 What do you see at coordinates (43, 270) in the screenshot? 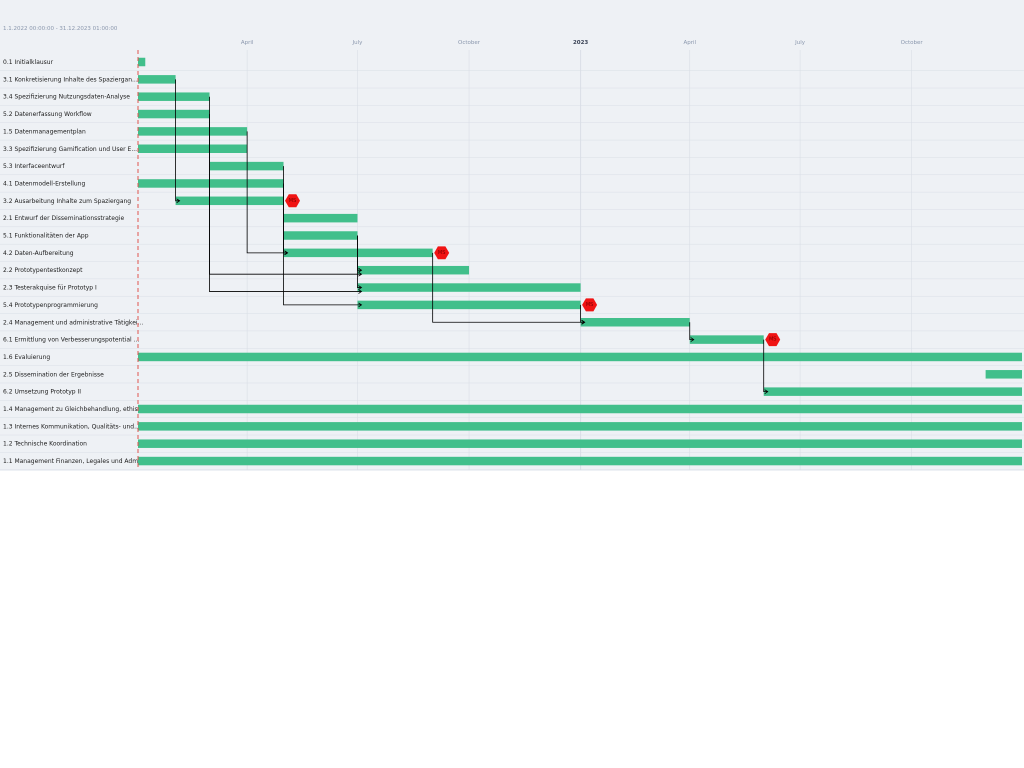
I see `task-label: 2.2 Prototypentestkonzept` at bounding box center [43, 270].